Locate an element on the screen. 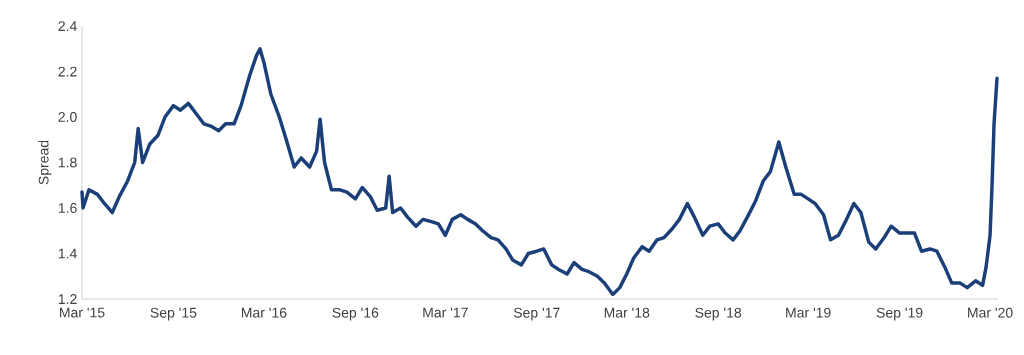  y-tick-label: 1.6 is located at coordinates (67, 208).